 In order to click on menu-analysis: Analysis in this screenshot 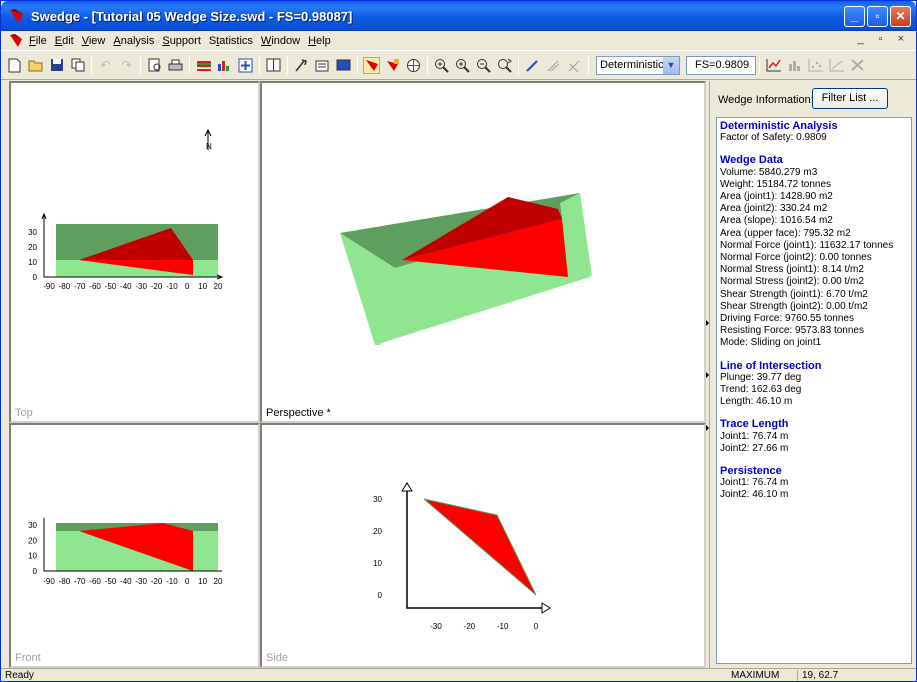, I will do `click(134, 40)`.